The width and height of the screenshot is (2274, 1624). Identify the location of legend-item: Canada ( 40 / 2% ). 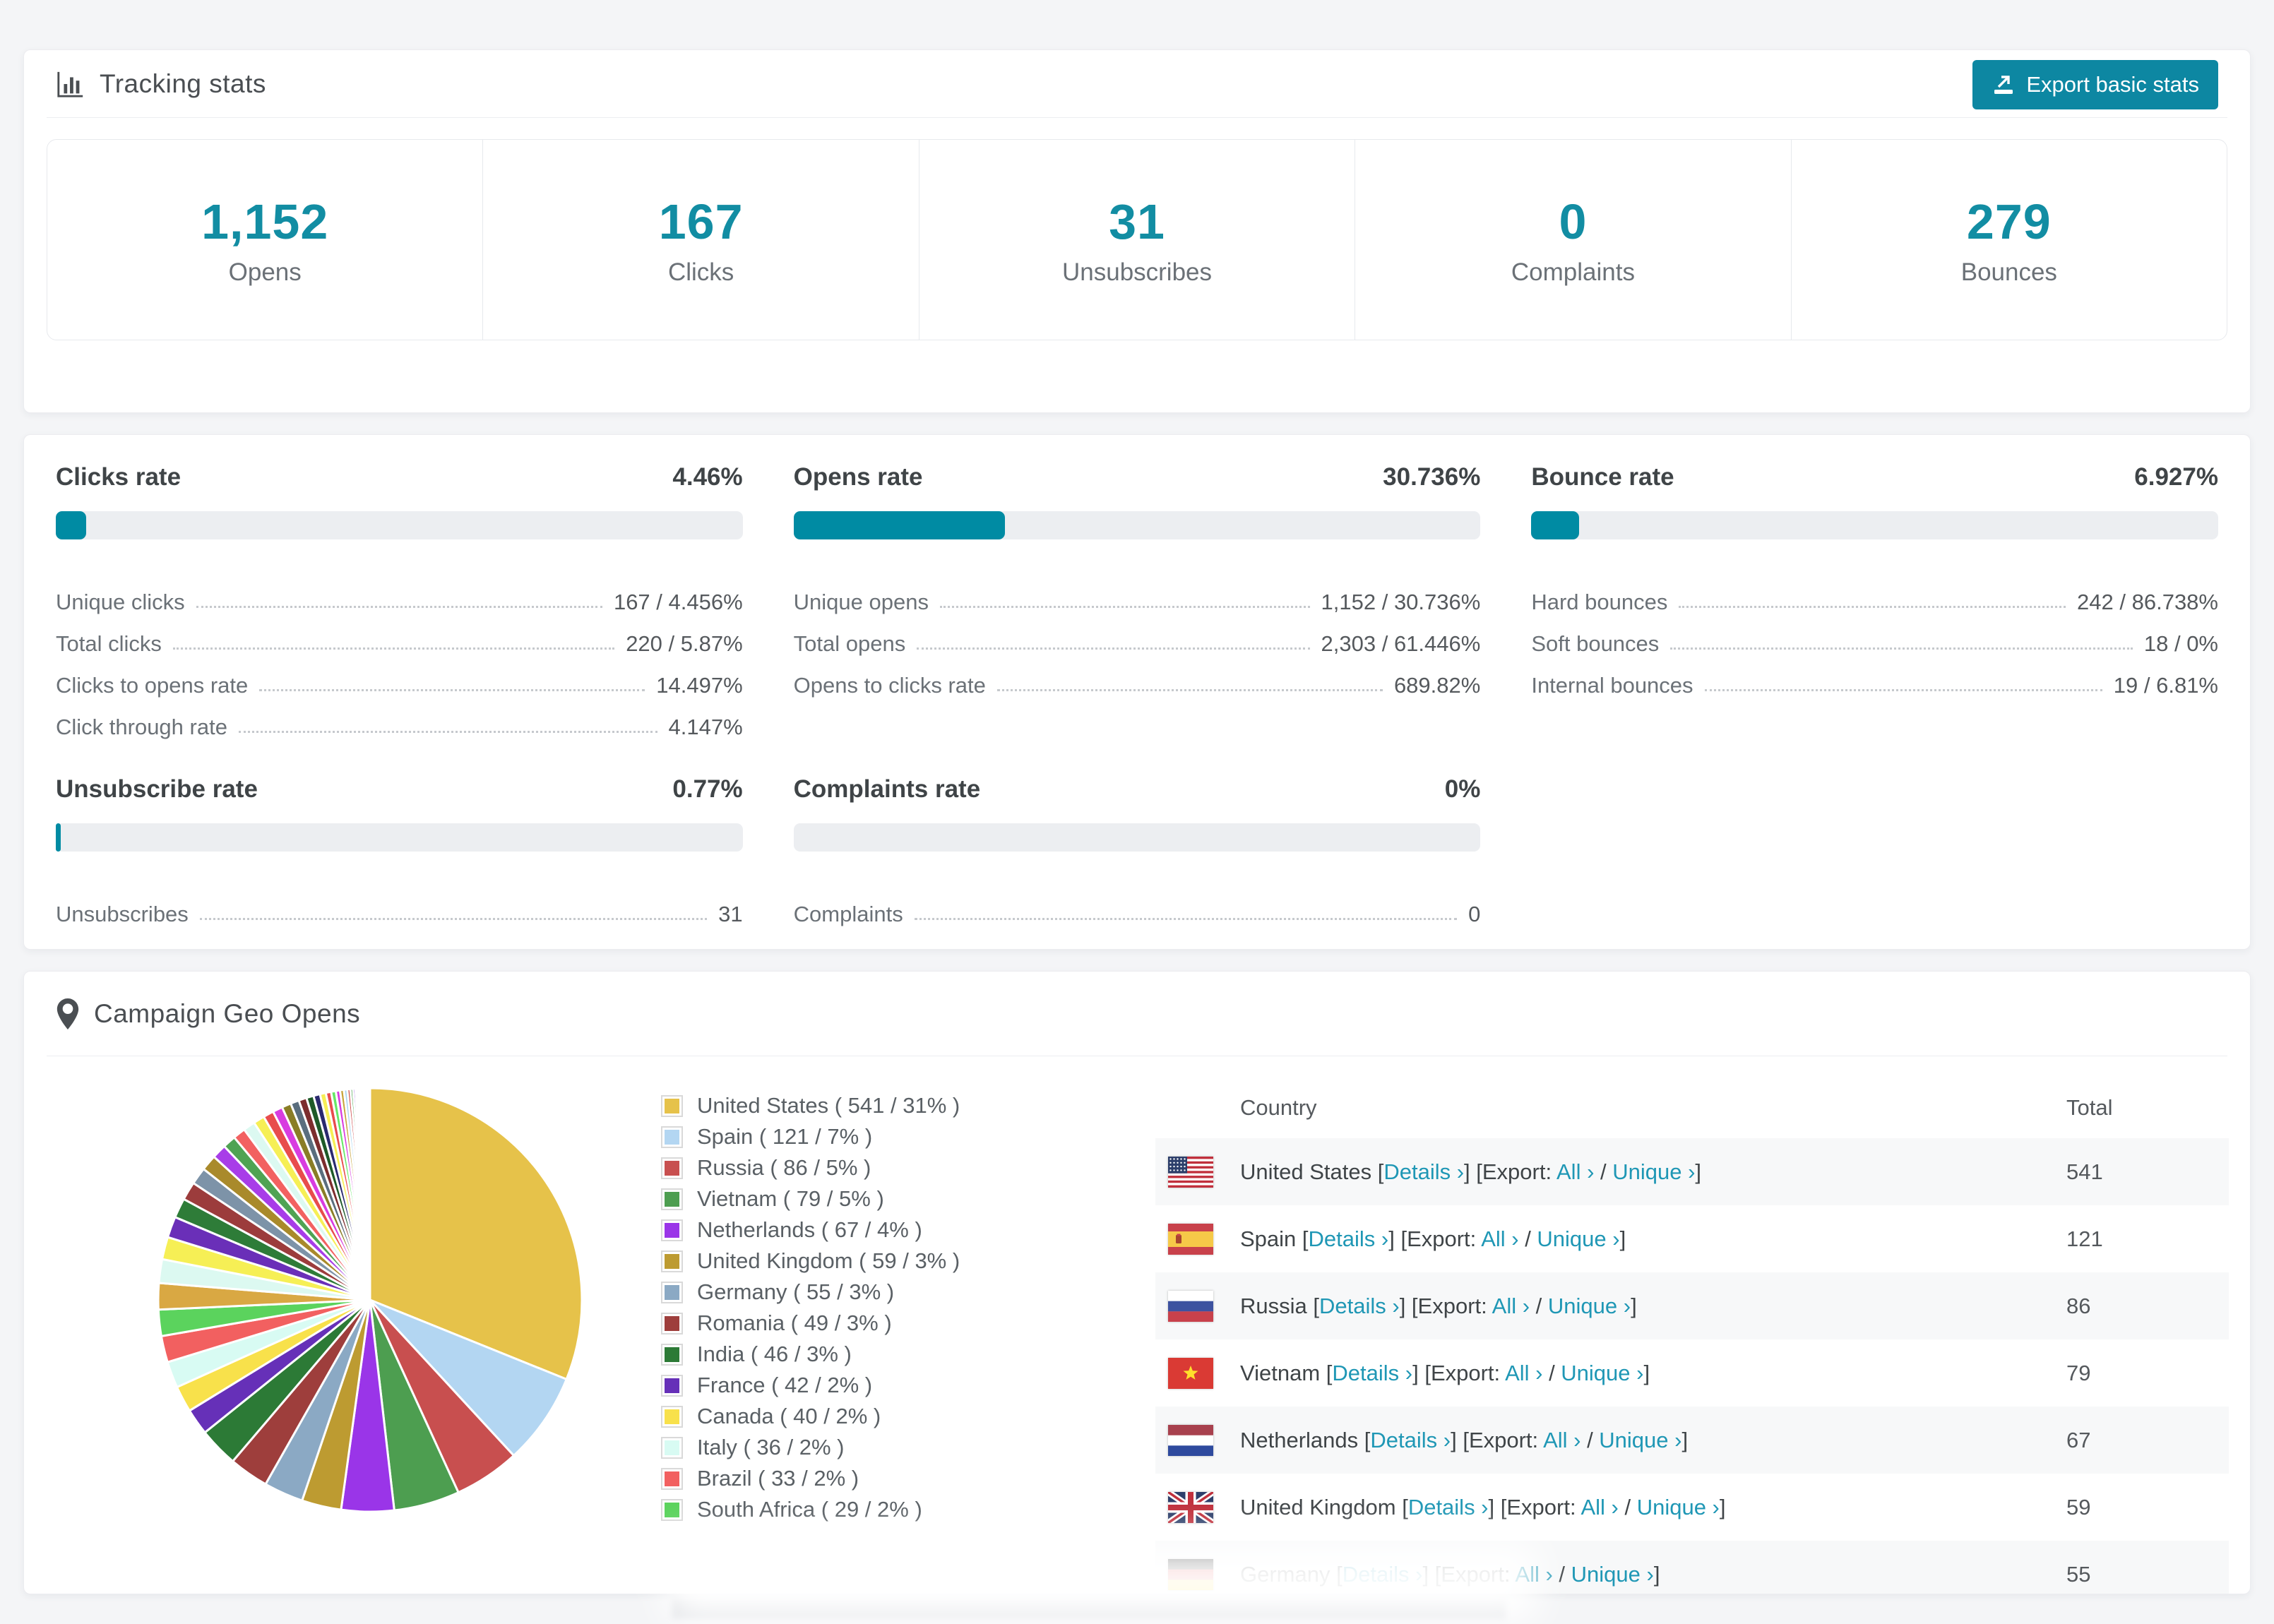
(810, 1416).